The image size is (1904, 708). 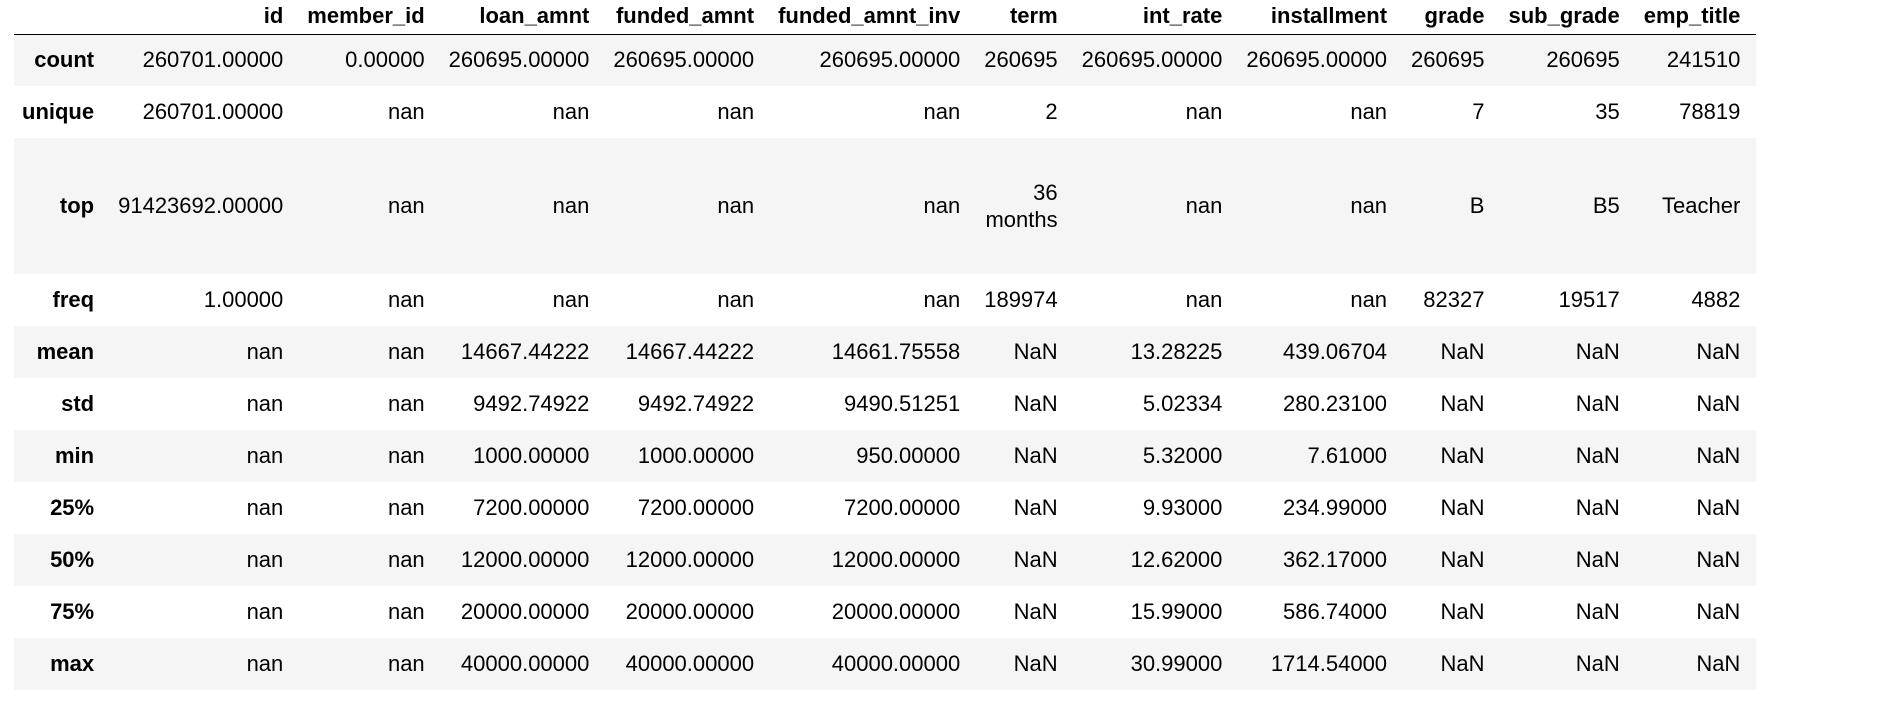 I want to click on table-cell: B5, so click(x=1606, y=205).